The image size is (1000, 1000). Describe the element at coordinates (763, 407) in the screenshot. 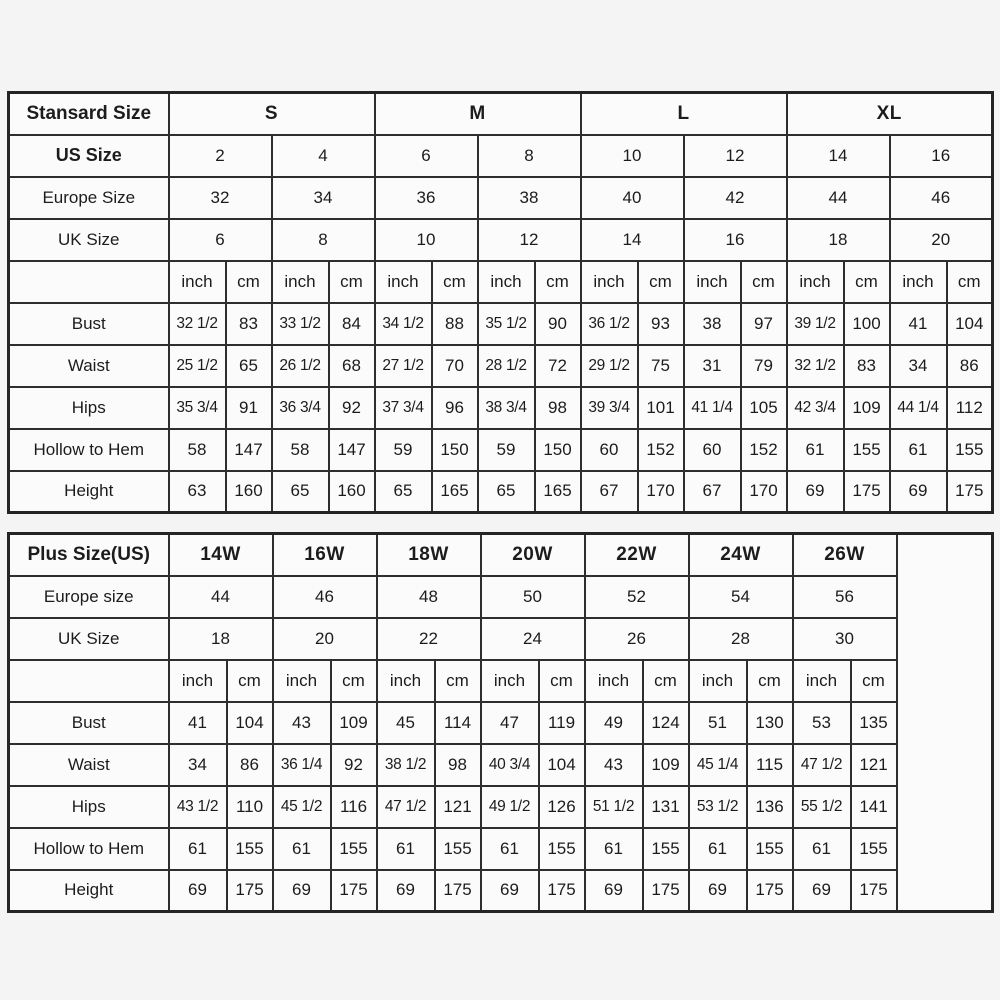

I see `measure-value-cell: 105` at that location.